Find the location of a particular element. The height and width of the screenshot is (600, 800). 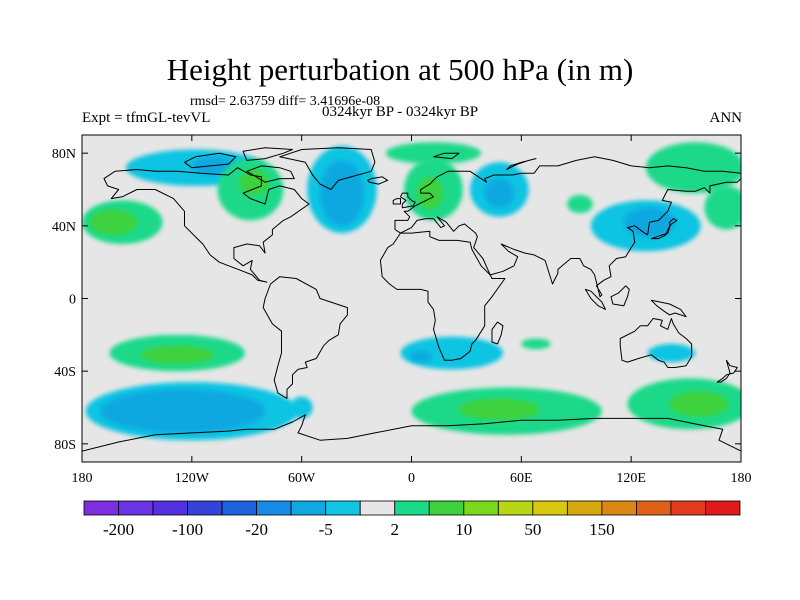

anomaly-npac-pos-inner is located at coordinates (113, 222).